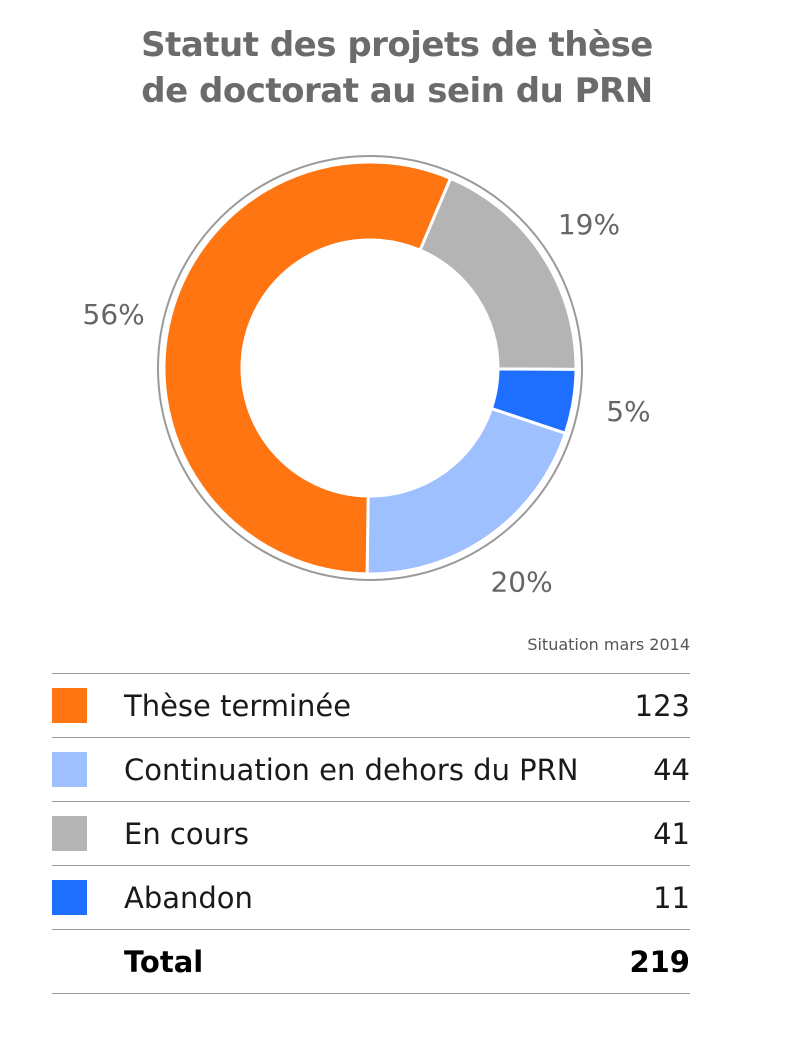 Image resolution: width=794 pixels, height=1063 pixels. What do you see at coordinates (371, 962) in the screenshot?
I see `legend-total-row: Total 219` at bounding box center [371, 962].